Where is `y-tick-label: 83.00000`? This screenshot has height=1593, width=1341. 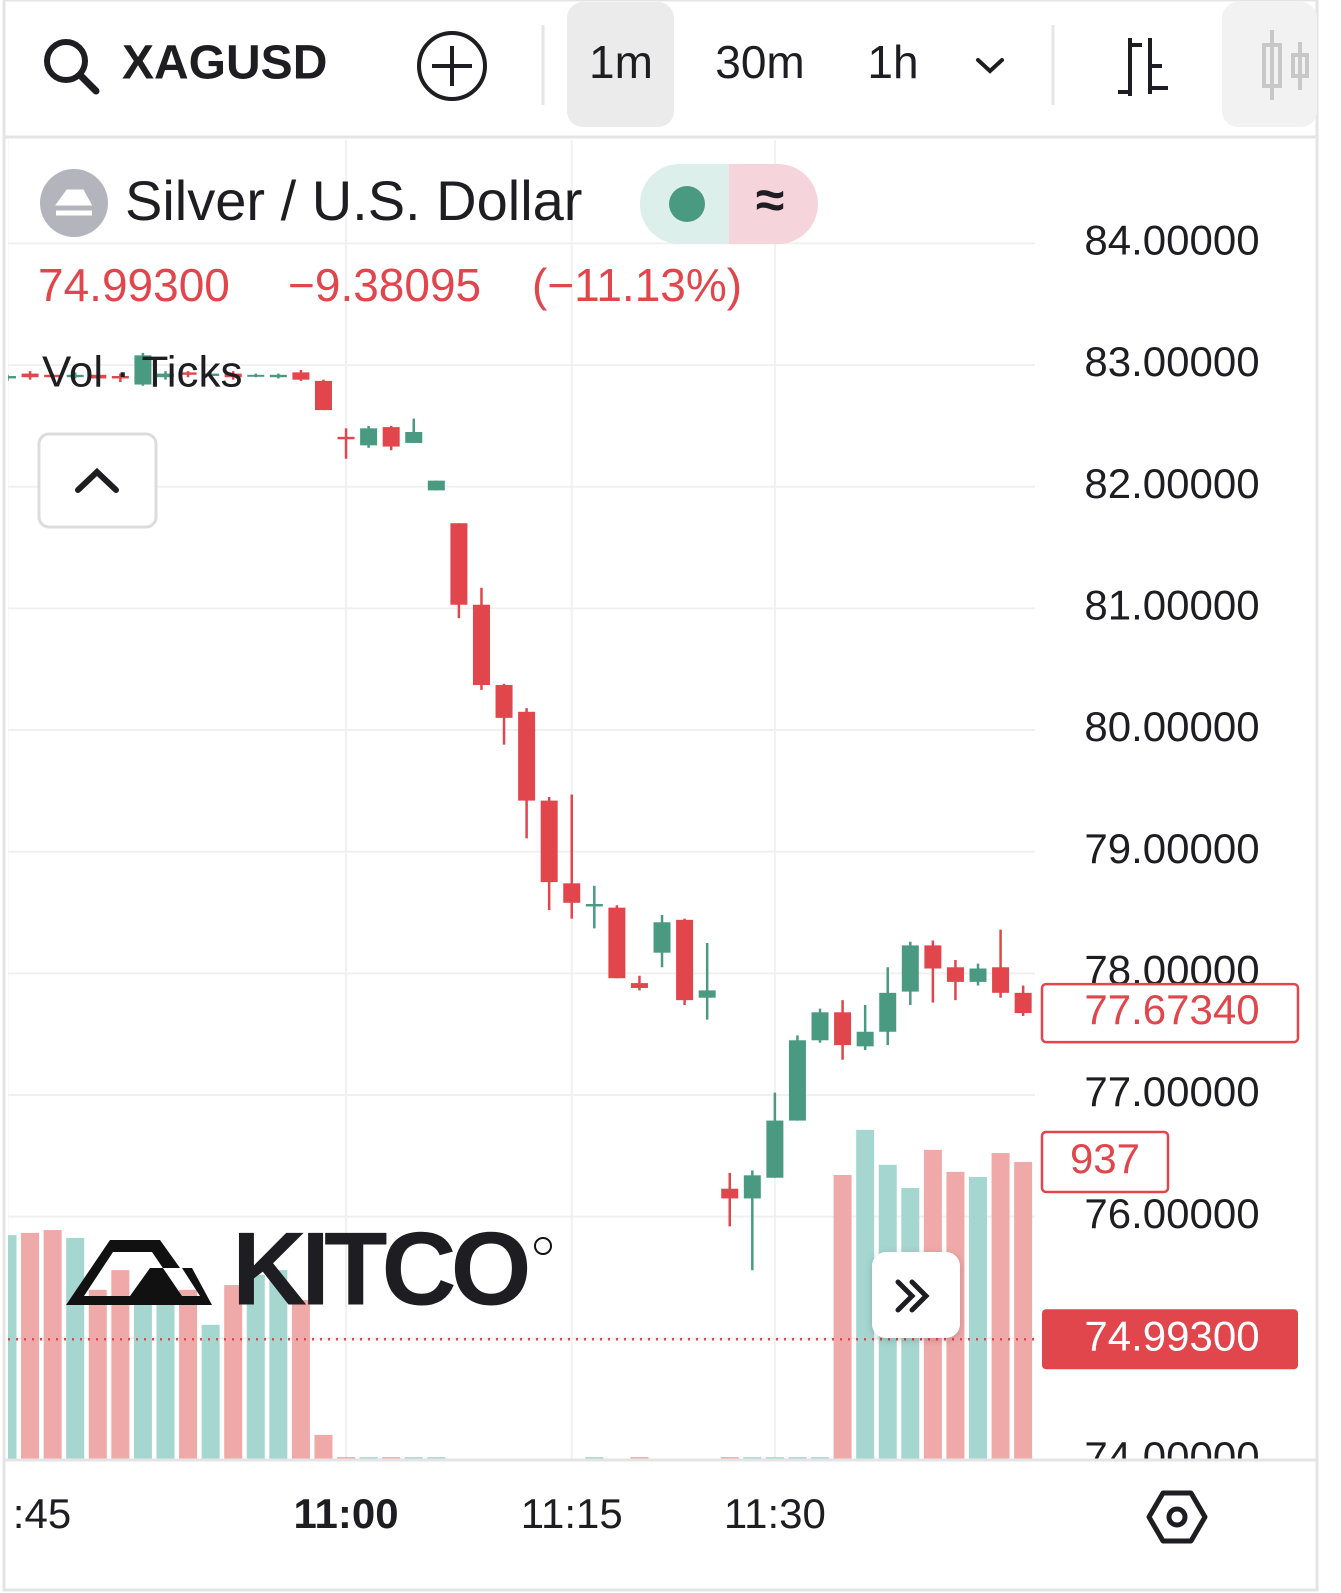
y-tick-label: 83.00000 is located at coordinates (1171, 361).